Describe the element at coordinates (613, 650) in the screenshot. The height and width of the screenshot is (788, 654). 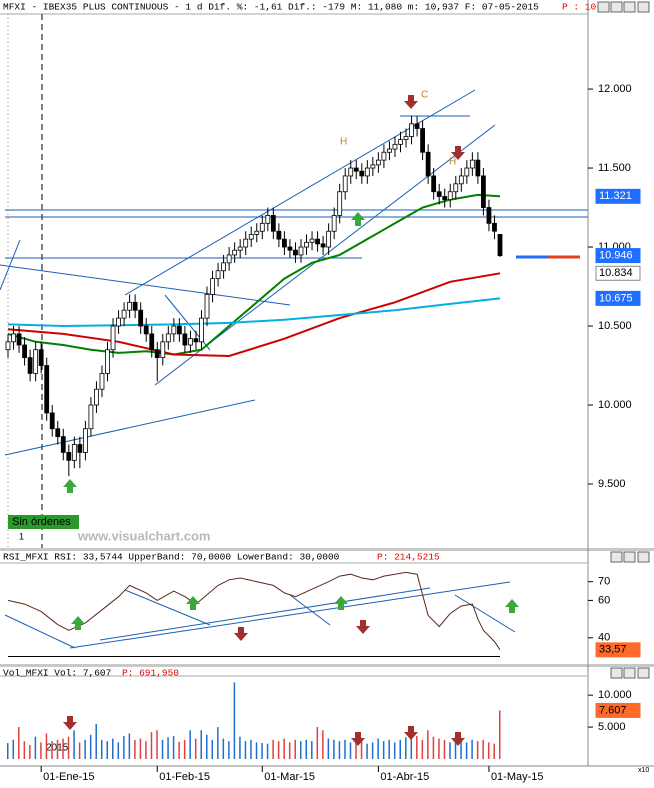
I see `value-marker-label: 33,57` at that location.